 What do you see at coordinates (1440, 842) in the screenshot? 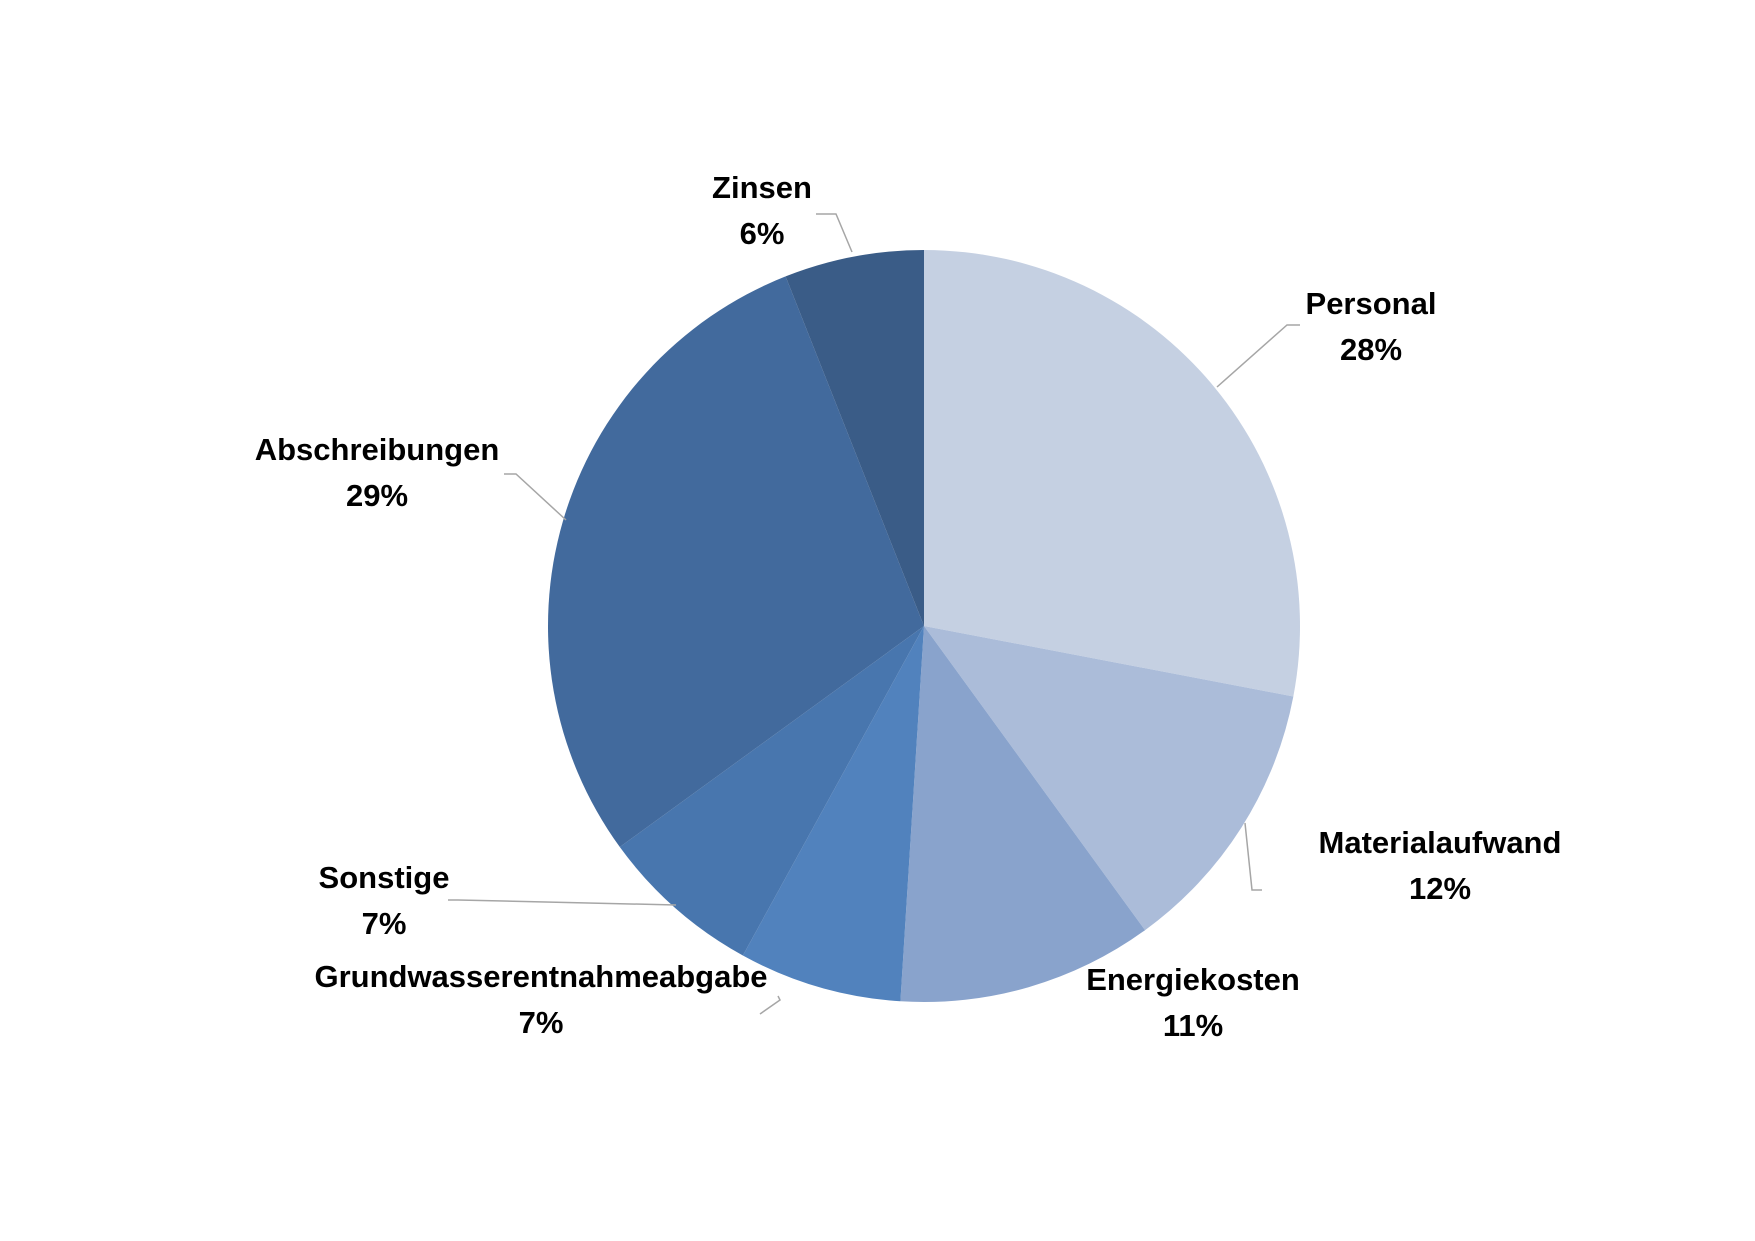
I see `slice-label-materialaufwand: Materialaufwand` at bounding box center [1440, 842].